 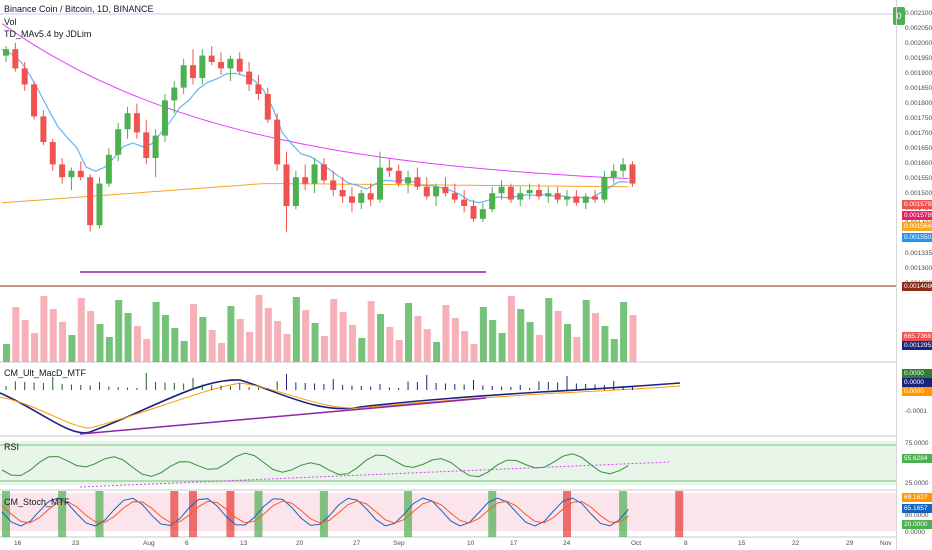 What do you see at coordinates (917, 336) in the screenshot?
I see `price-tag: 665.7368` at bounding box center [917, 336].